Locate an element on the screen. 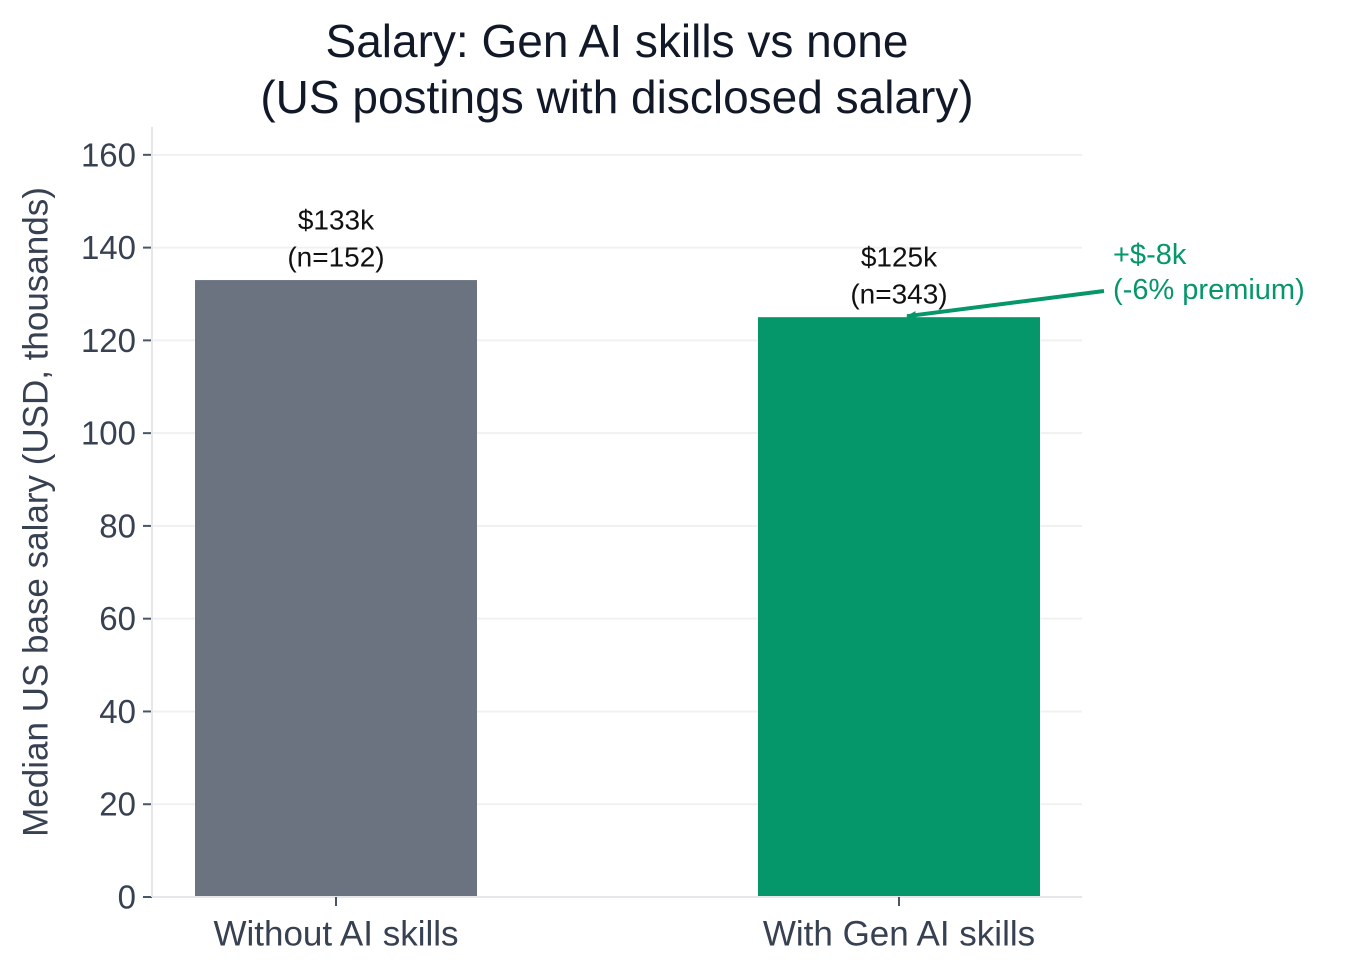  annotation: +$-8k(-6% premium) is located at coordinates (1105, 279).